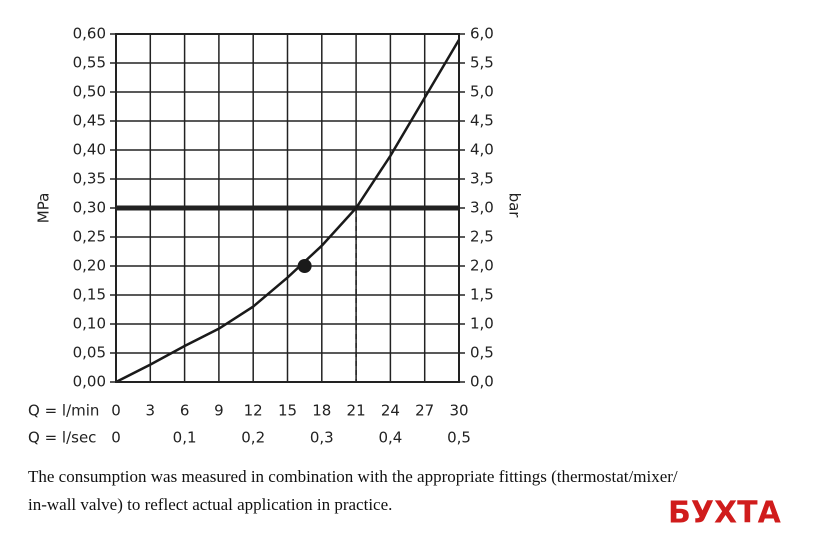 This screenshot has width=840, height=543. What do you see at coordinates (390, 411) in the screenshot?
I see `x-tick-label: 24` at bounding box center [390, 411].